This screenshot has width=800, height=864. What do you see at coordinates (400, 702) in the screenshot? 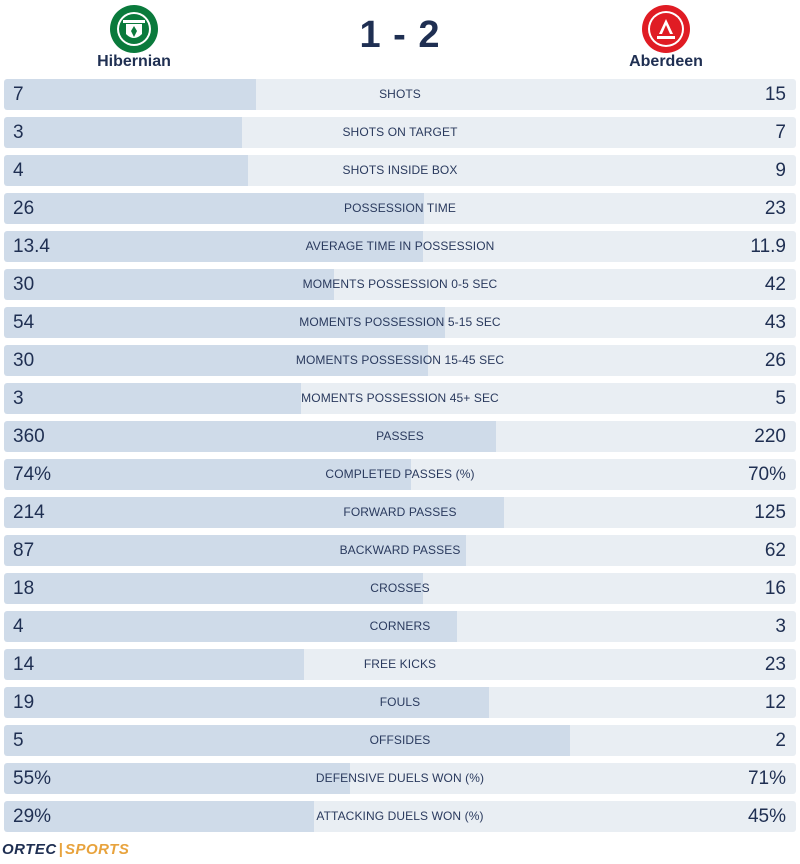
I see `stat-label: FOULS` at bounding box center [400, 702].